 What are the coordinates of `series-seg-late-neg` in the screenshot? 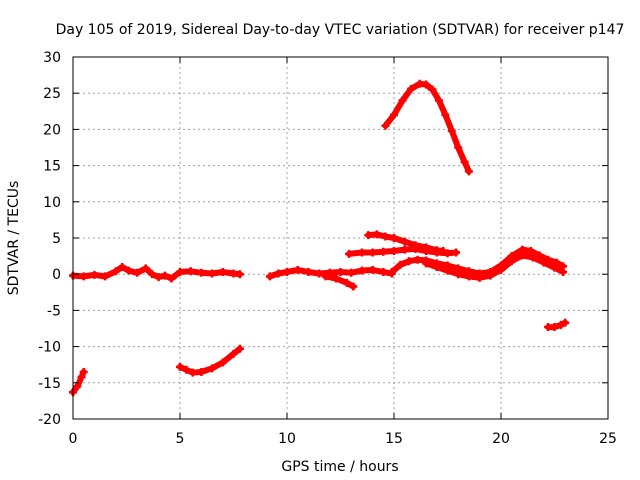 It's located at (557, 325).